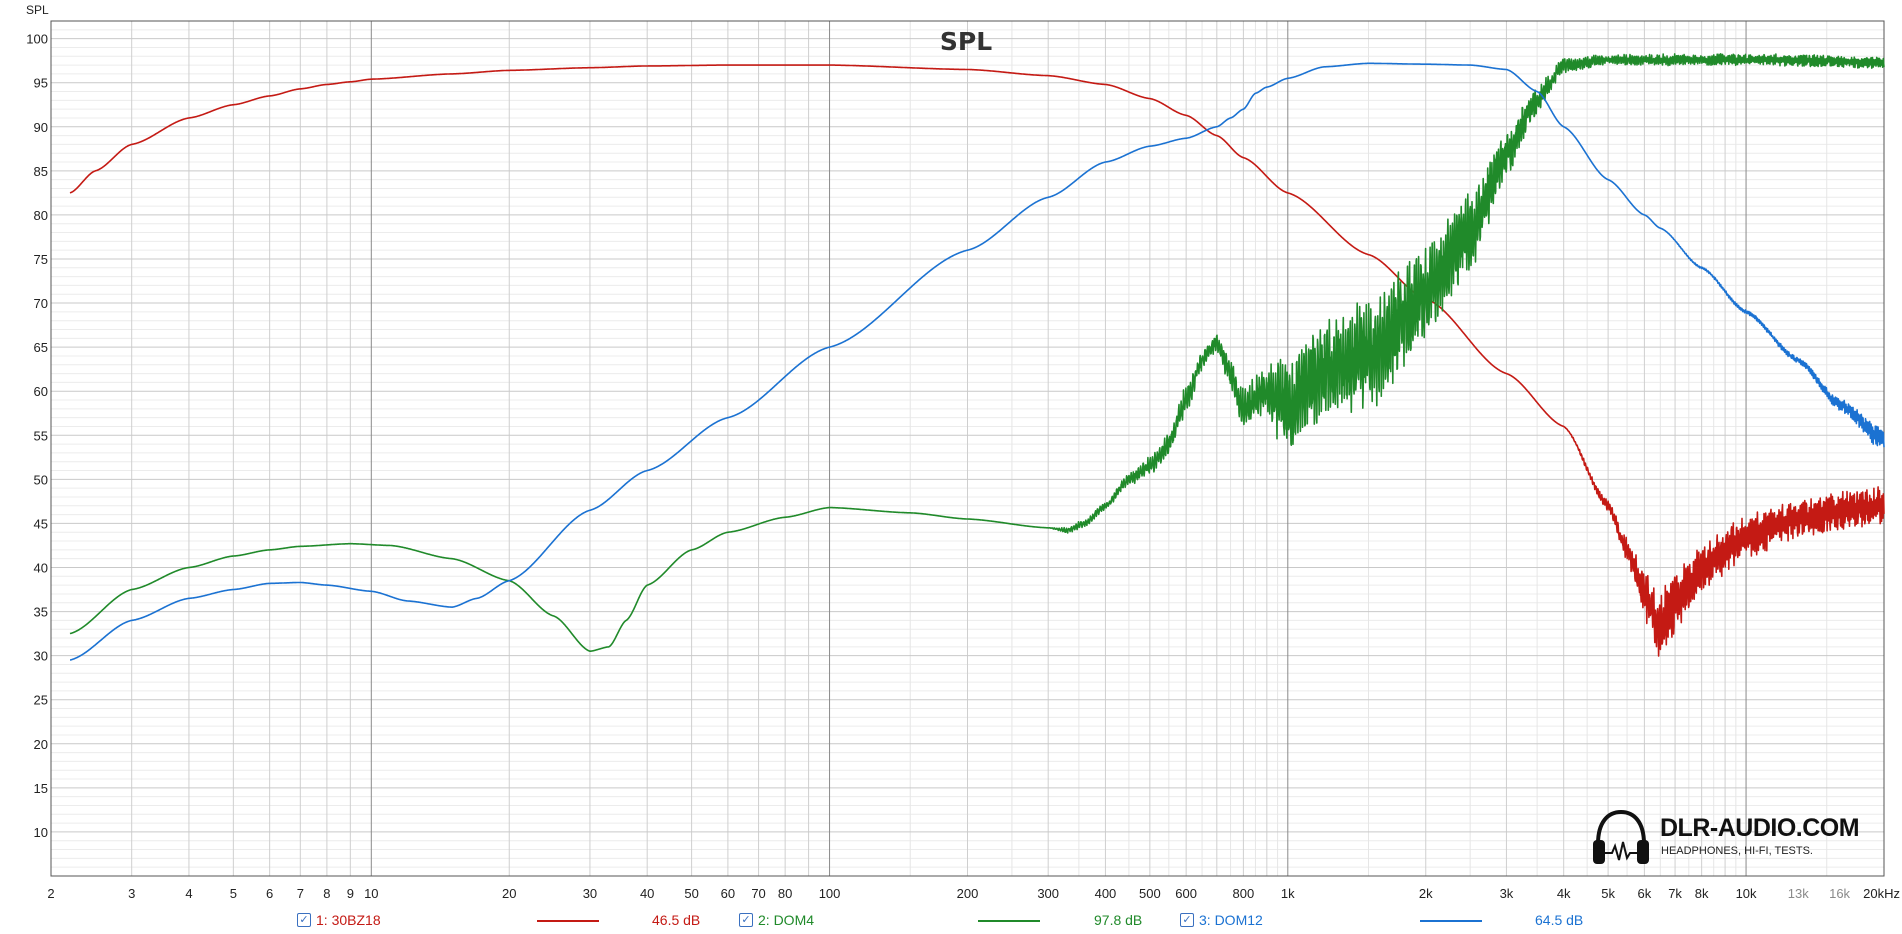 Image resolution: width=1902 pixels, height=934 pixels. Describe the element at coordinates (1288, 893) in the screenshot. I see `x-tick-label: 1k` at that location.